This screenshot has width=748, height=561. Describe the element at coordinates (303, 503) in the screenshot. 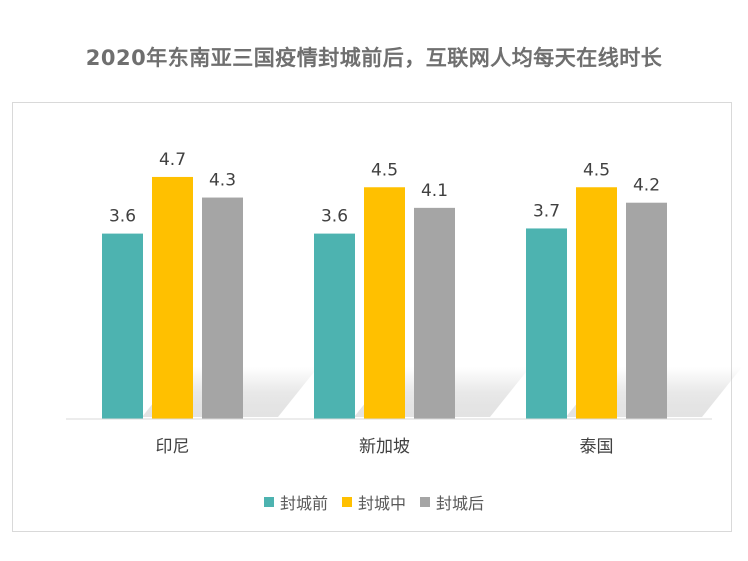

I see `legend-label: 封城前` at that location.